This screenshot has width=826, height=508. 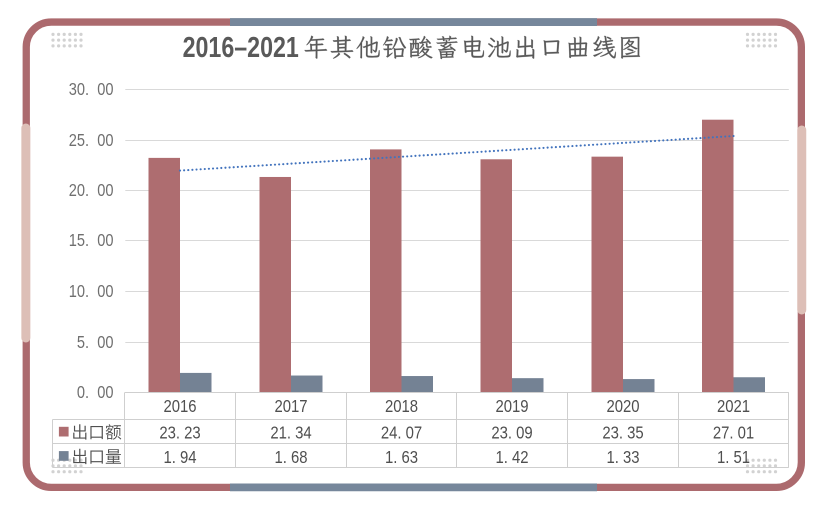 What do you see at coordinates (290, 432) in the screenshot?
I see `svg-text: 21. 34` at bounding box center [290, 432].